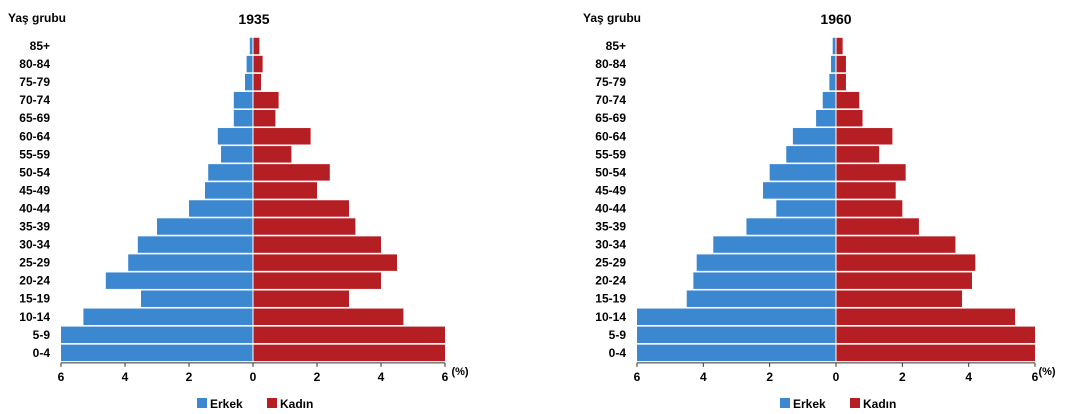 The height and width of the screenshot is (414, 1069). Describe the element at coordinates (272, 403) in the screenshot. I see `legend-swatch-kadın` at that location.